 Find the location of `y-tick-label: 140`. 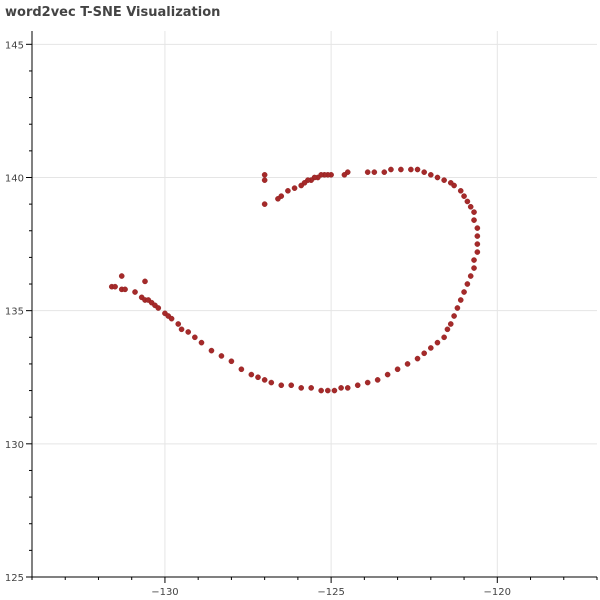

y-tick-label: 140 is located at coordinates (14, 178).